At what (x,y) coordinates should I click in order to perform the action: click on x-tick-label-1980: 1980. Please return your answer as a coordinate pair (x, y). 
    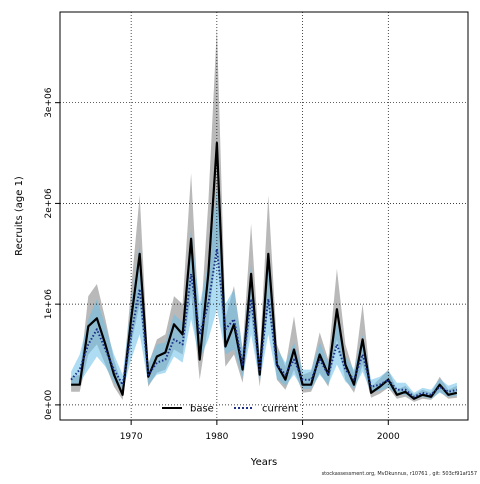
    Looking at the image, I should click on (216, 437).